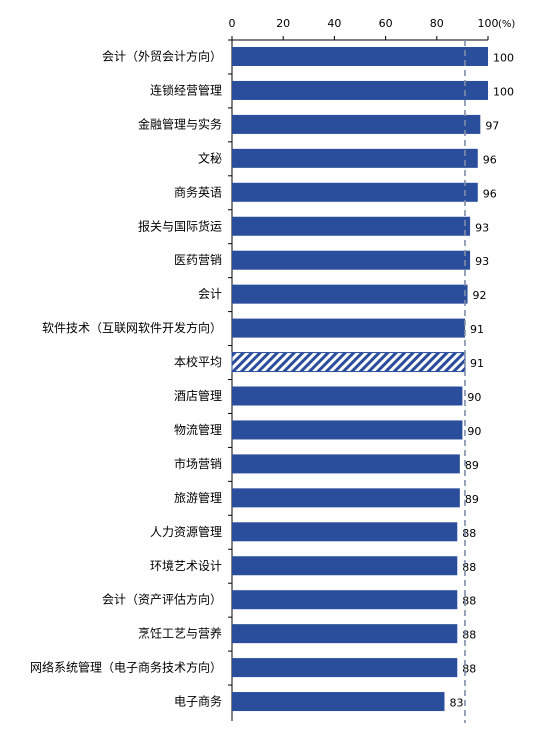 The width and height of the screenshot is (547, 734). Describe the element at coordinates (180, 123) in the screenshot. I see `category-label: 金融管理与实务` at that location.